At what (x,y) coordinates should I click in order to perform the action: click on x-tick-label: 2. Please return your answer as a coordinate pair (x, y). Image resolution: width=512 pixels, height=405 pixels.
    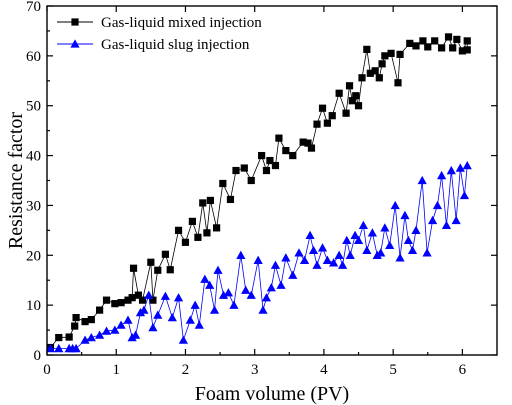
    Looking at the image, I should click on (186, 370).